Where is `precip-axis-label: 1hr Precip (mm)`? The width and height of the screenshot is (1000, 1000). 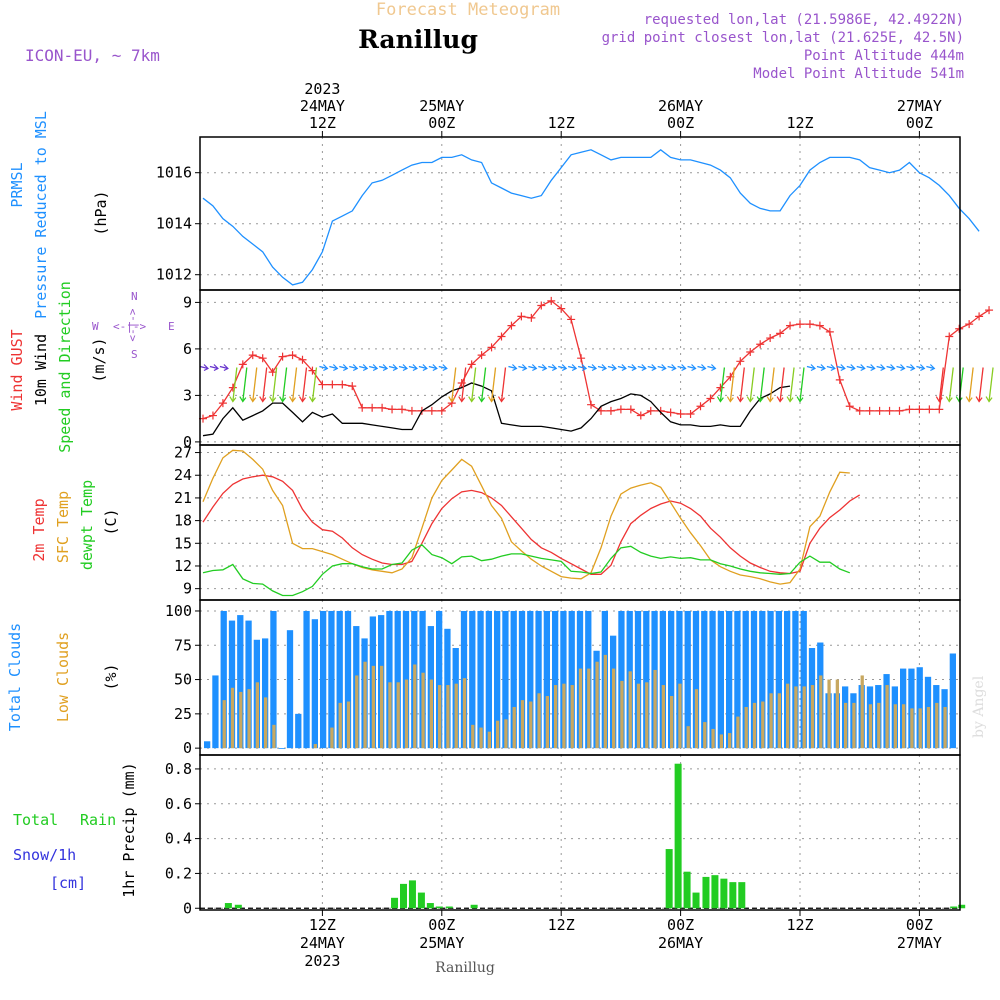
precip-axis-label: 1hr Precip (mm) is located at coordinates (129, 829).